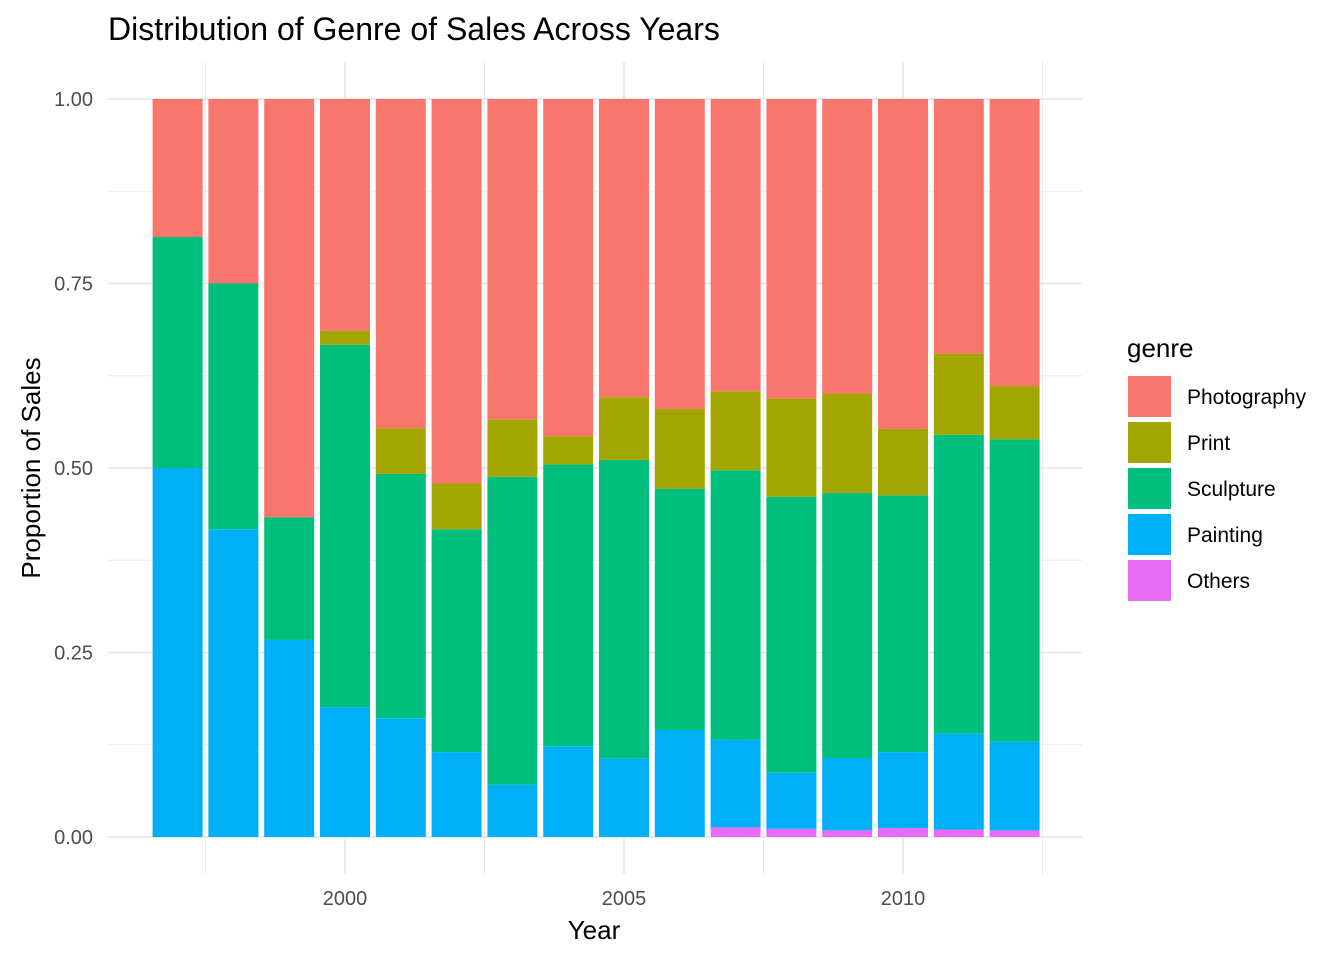  What do you see at coordinates (73, 654) in the screenshot?
I see `y-tick-label: 0.25` at bounding box center [73, 654].